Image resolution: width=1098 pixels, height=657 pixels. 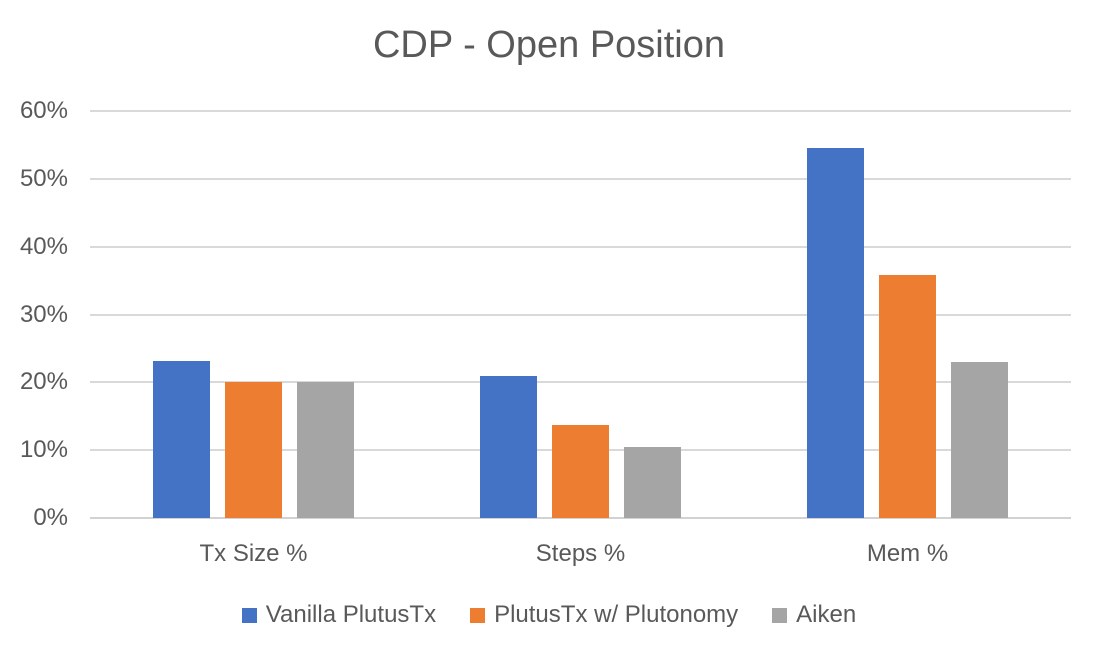 I want to click on y-tick-label: 20%, so click(x=43, y=382).